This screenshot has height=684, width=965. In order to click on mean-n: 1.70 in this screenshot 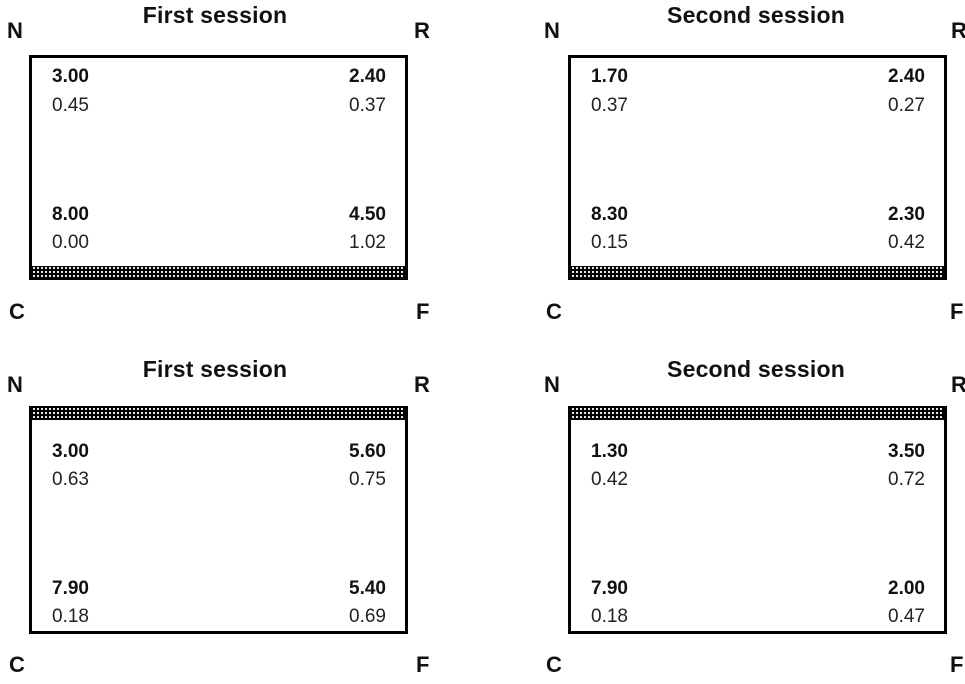, I will do `click(609, 76)`.